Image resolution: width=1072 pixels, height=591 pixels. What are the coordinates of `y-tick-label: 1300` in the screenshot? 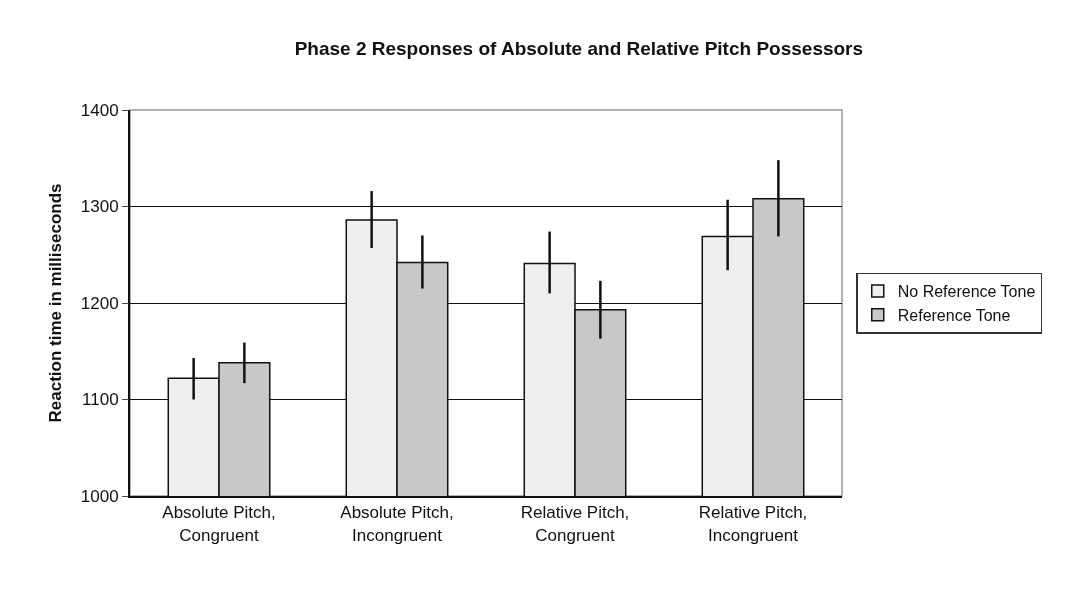 It's located at (99, 207).